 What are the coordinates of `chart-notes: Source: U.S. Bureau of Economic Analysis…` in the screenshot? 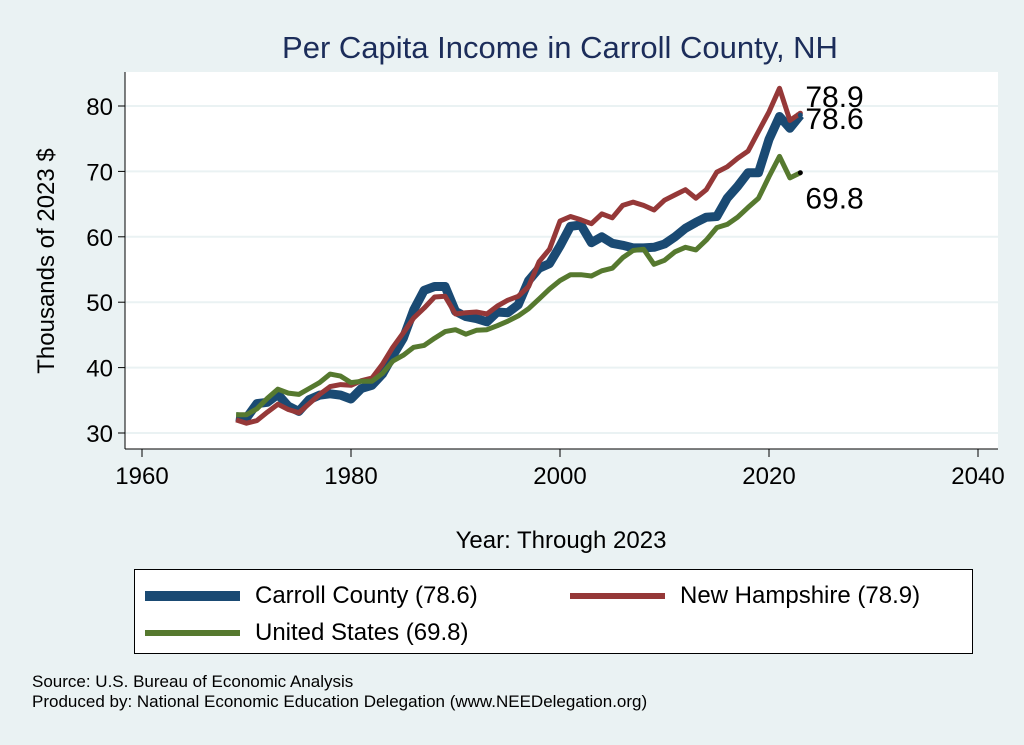 It's located at (339, 692).